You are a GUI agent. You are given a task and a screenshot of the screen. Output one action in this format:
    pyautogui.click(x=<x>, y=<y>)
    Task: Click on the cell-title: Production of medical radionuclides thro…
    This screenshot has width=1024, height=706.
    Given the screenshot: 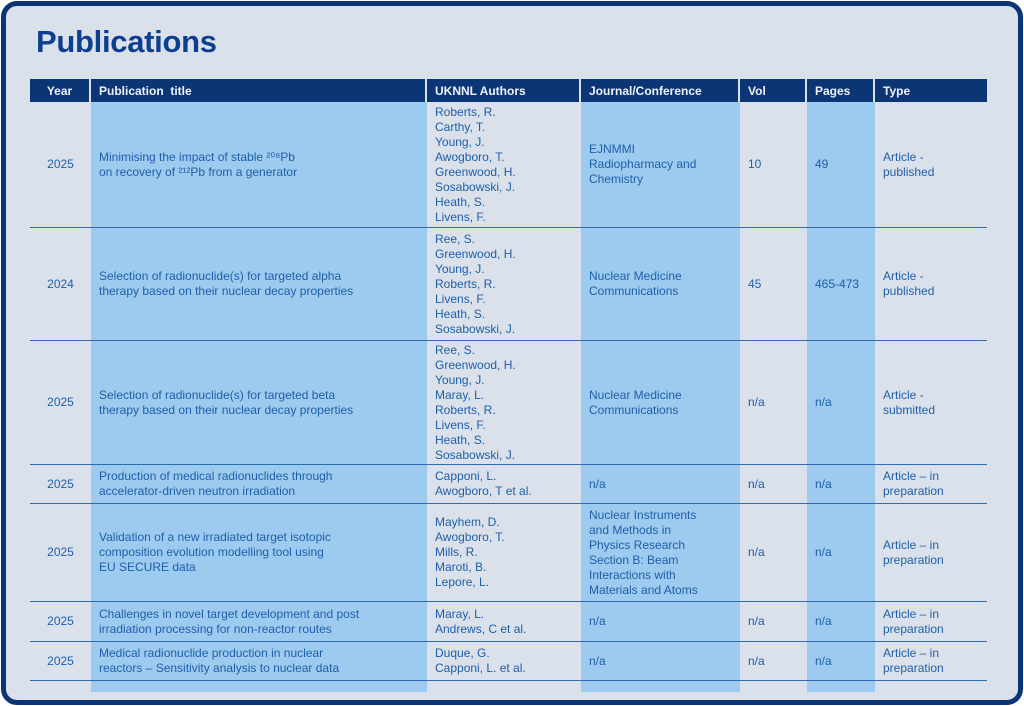 What is the action you would take?
    pyautogui.click(x=259, y=484)
    